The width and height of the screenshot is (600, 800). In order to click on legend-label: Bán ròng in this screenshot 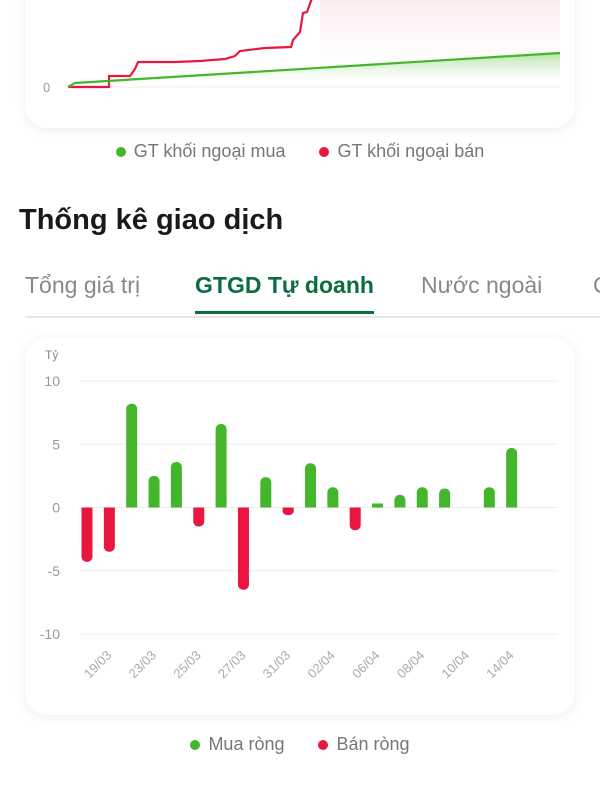, I will do `click(373, 744)`.